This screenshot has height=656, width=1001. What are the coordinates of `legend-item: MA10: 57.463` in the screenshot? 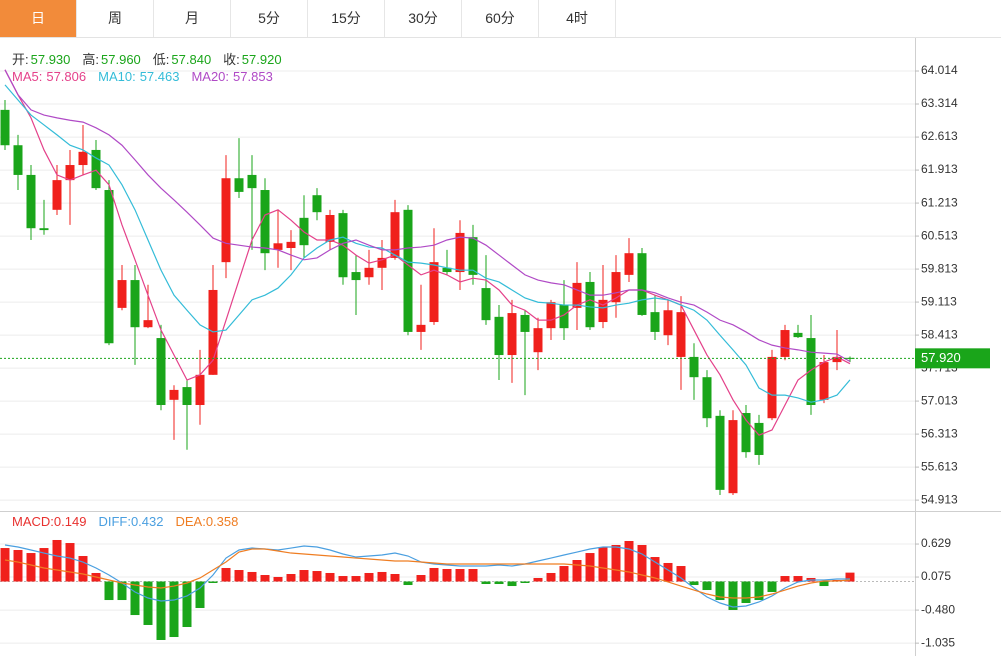 It's located at (138, 76).